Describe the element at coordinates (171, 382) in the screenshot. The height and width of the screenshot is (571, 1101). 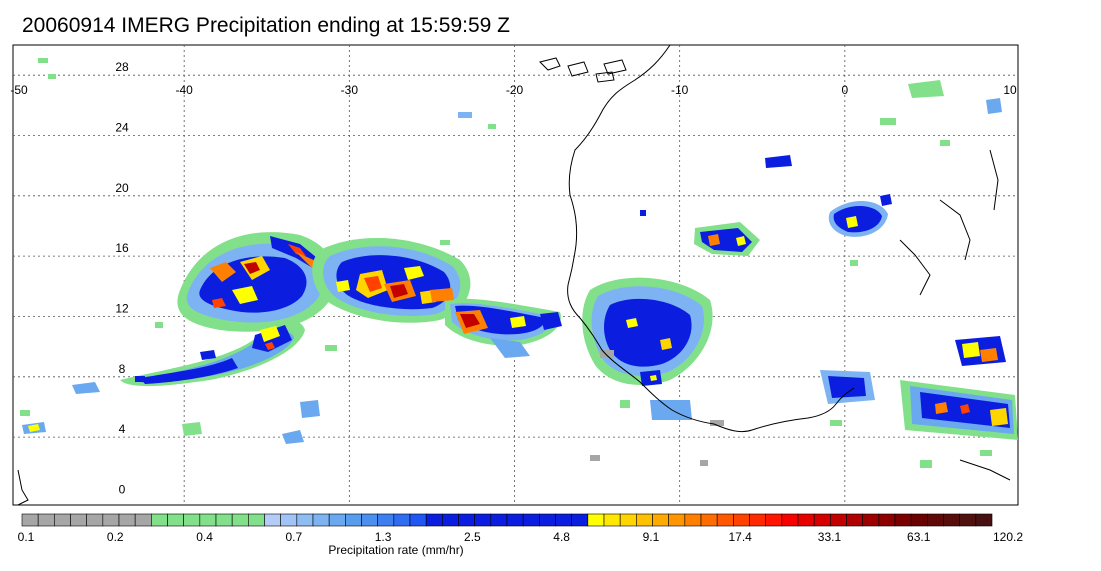
I see `rain-band-southwest` at that location.